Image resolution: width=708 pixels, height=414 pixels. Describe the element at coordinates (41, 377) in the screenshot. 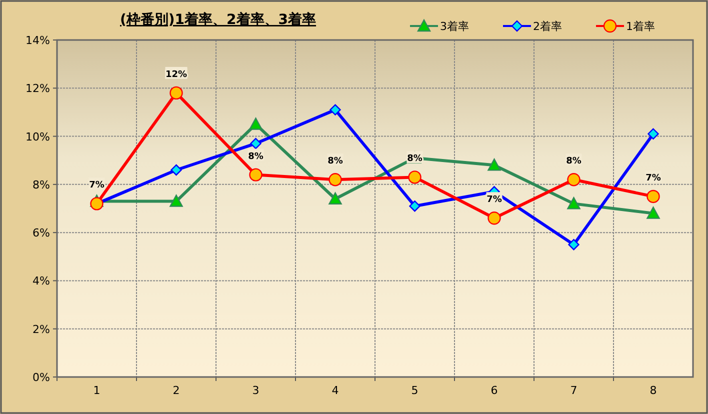

I see `y-tick-label: 0%` at that location.